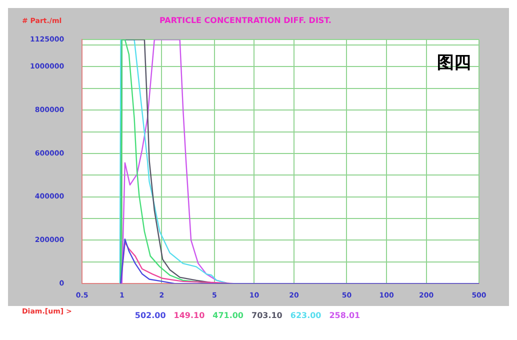 The height and width of the screenshot is (340, 517). I want to click on text: 703.10, so click(267, 315).